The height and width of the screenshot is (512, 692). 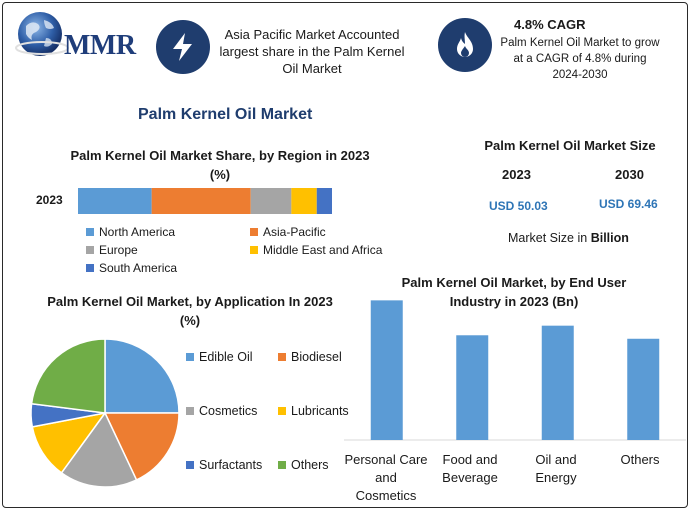 What do you see at coordinates (386, 495) in the screenshot?
I see `xlabel-line: Cosmetics` at bounding box center [386, 495].